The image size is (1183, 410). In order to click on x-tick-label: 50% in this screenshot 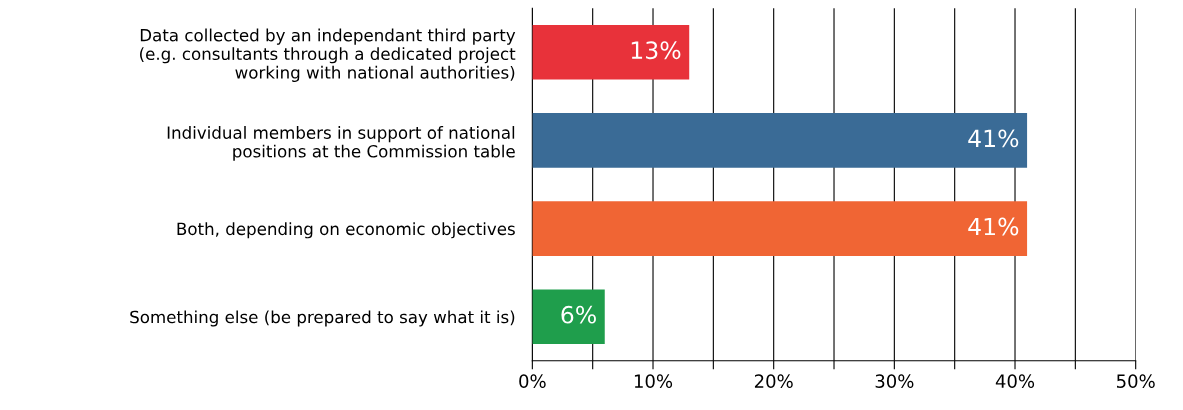, I will do `click(1136, 381)`.